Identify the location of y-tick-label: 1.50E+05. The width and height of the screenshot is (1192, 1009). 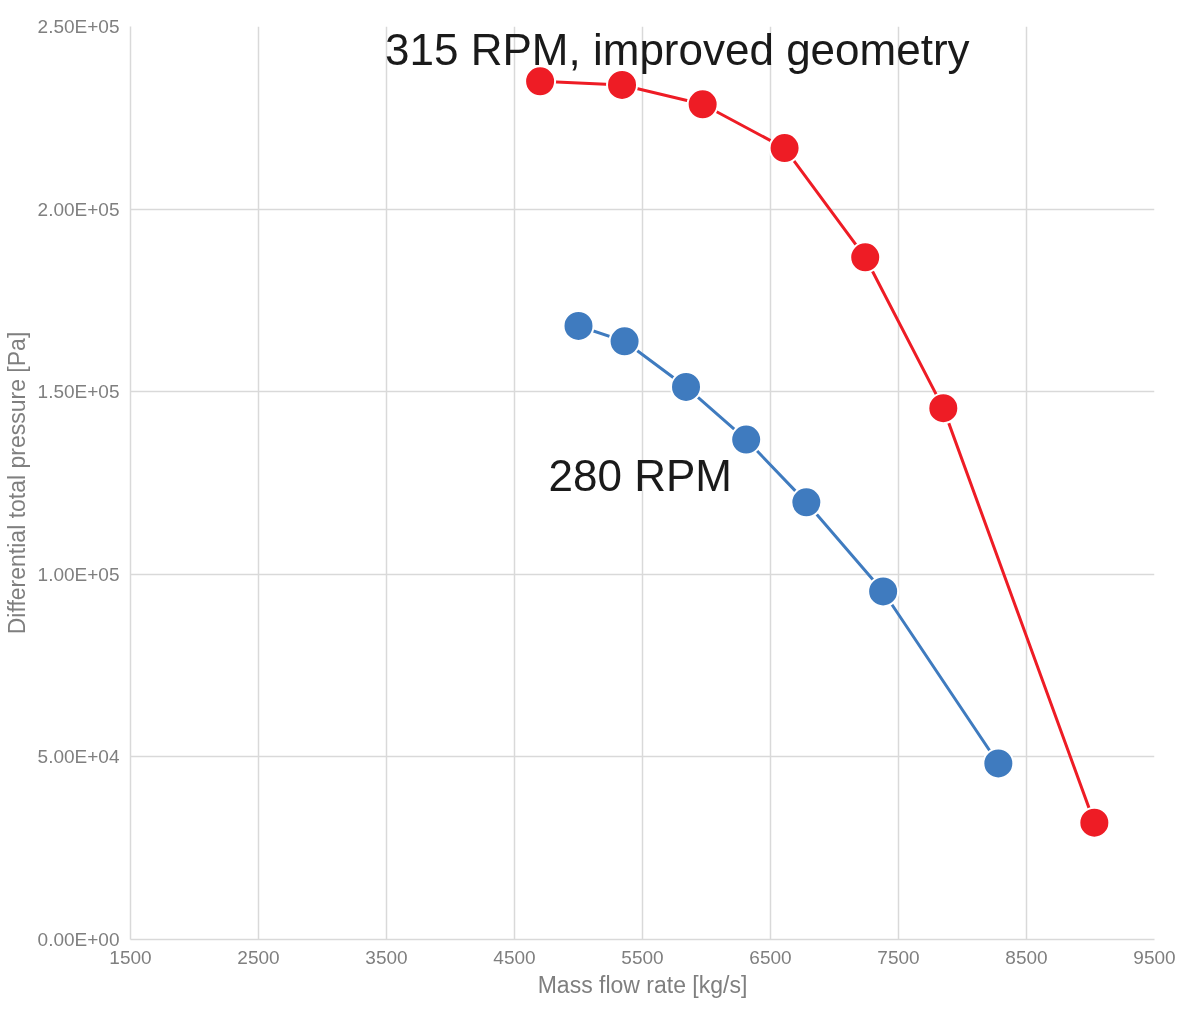
(78, 392).